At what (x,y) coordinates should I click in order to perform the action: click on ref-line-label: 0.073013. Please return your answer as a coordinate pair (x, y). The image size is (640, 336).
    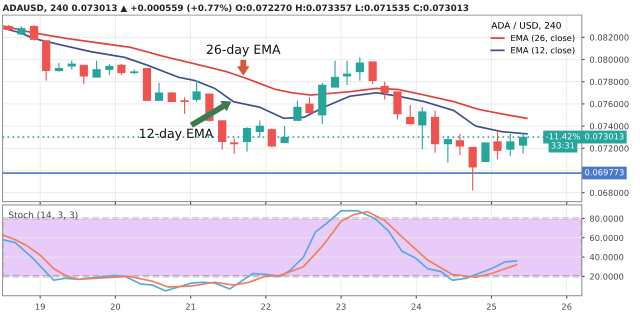
    Looking at the image, I should click on (604, 136).